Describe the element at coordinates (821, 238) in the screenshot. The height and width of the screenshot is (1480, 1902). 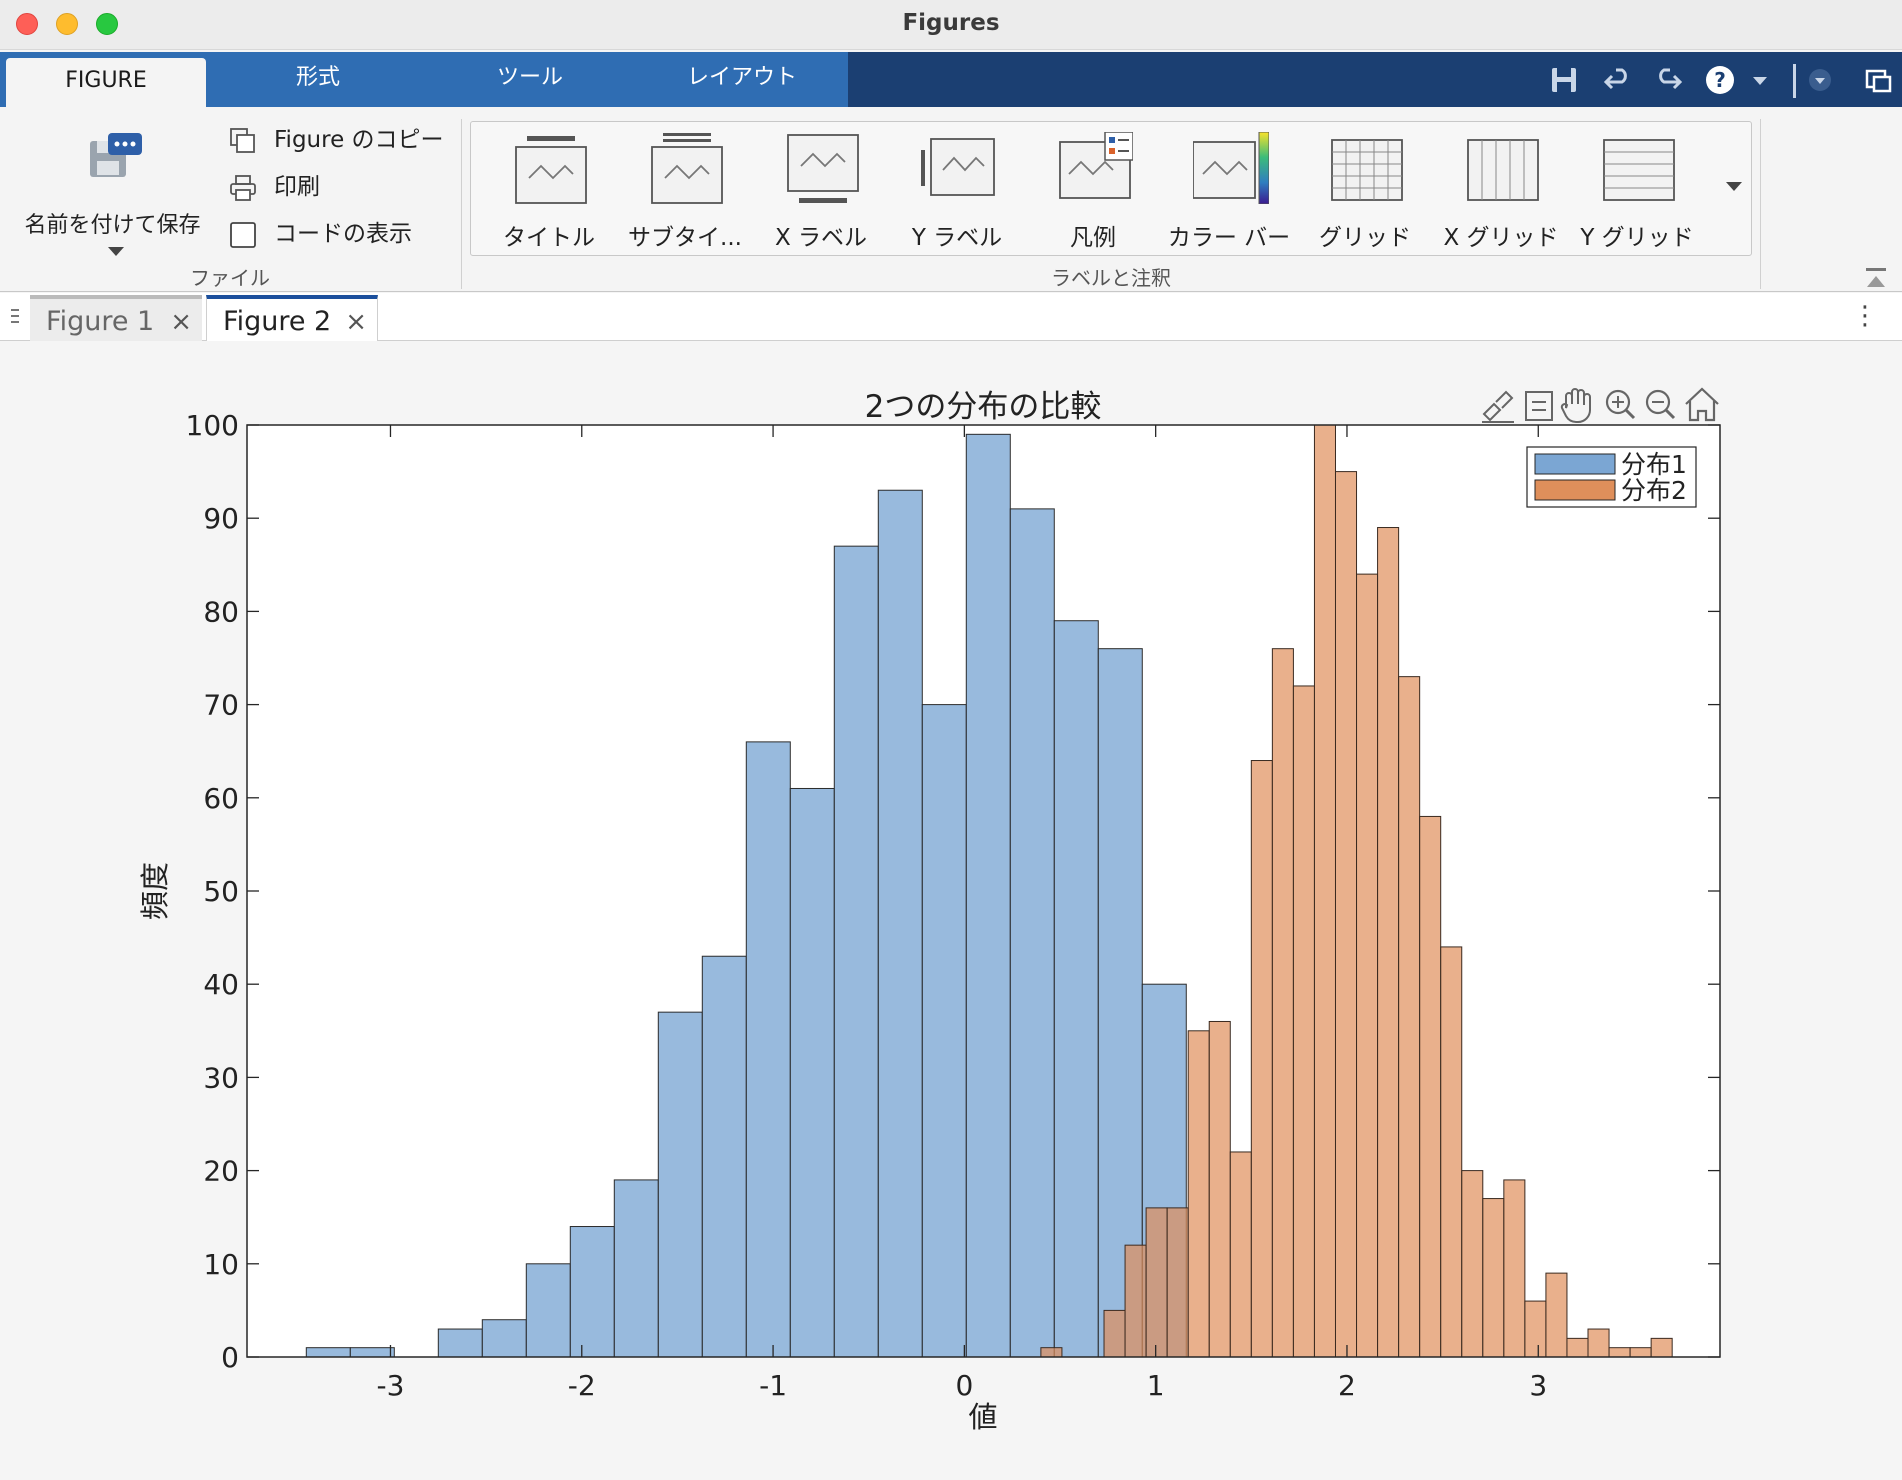
I see `gallery-item-label: X ラベル` at that location.